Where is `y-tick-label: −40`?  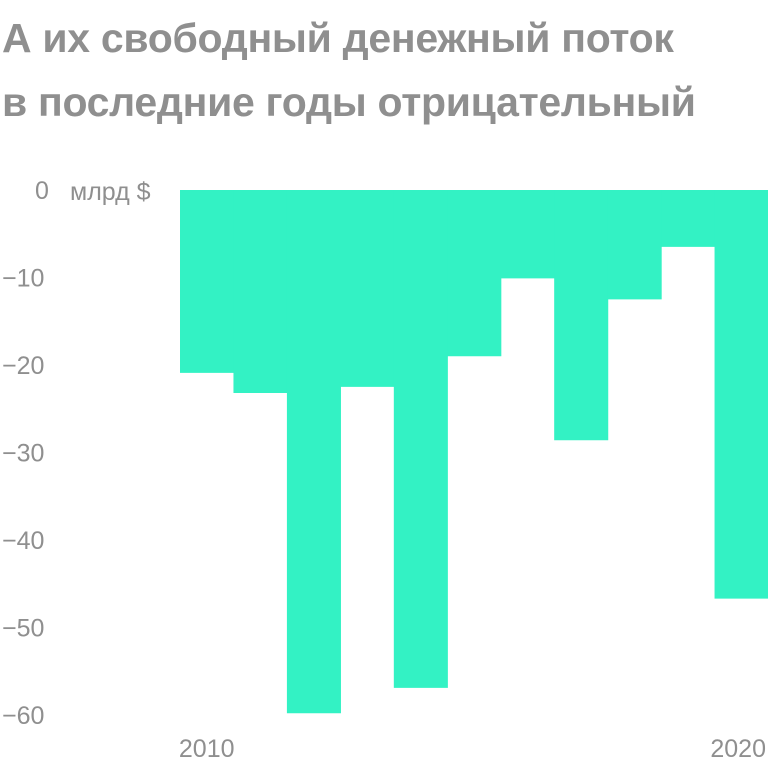 y-tick-label: −40 is located at coordinates (23, 541).